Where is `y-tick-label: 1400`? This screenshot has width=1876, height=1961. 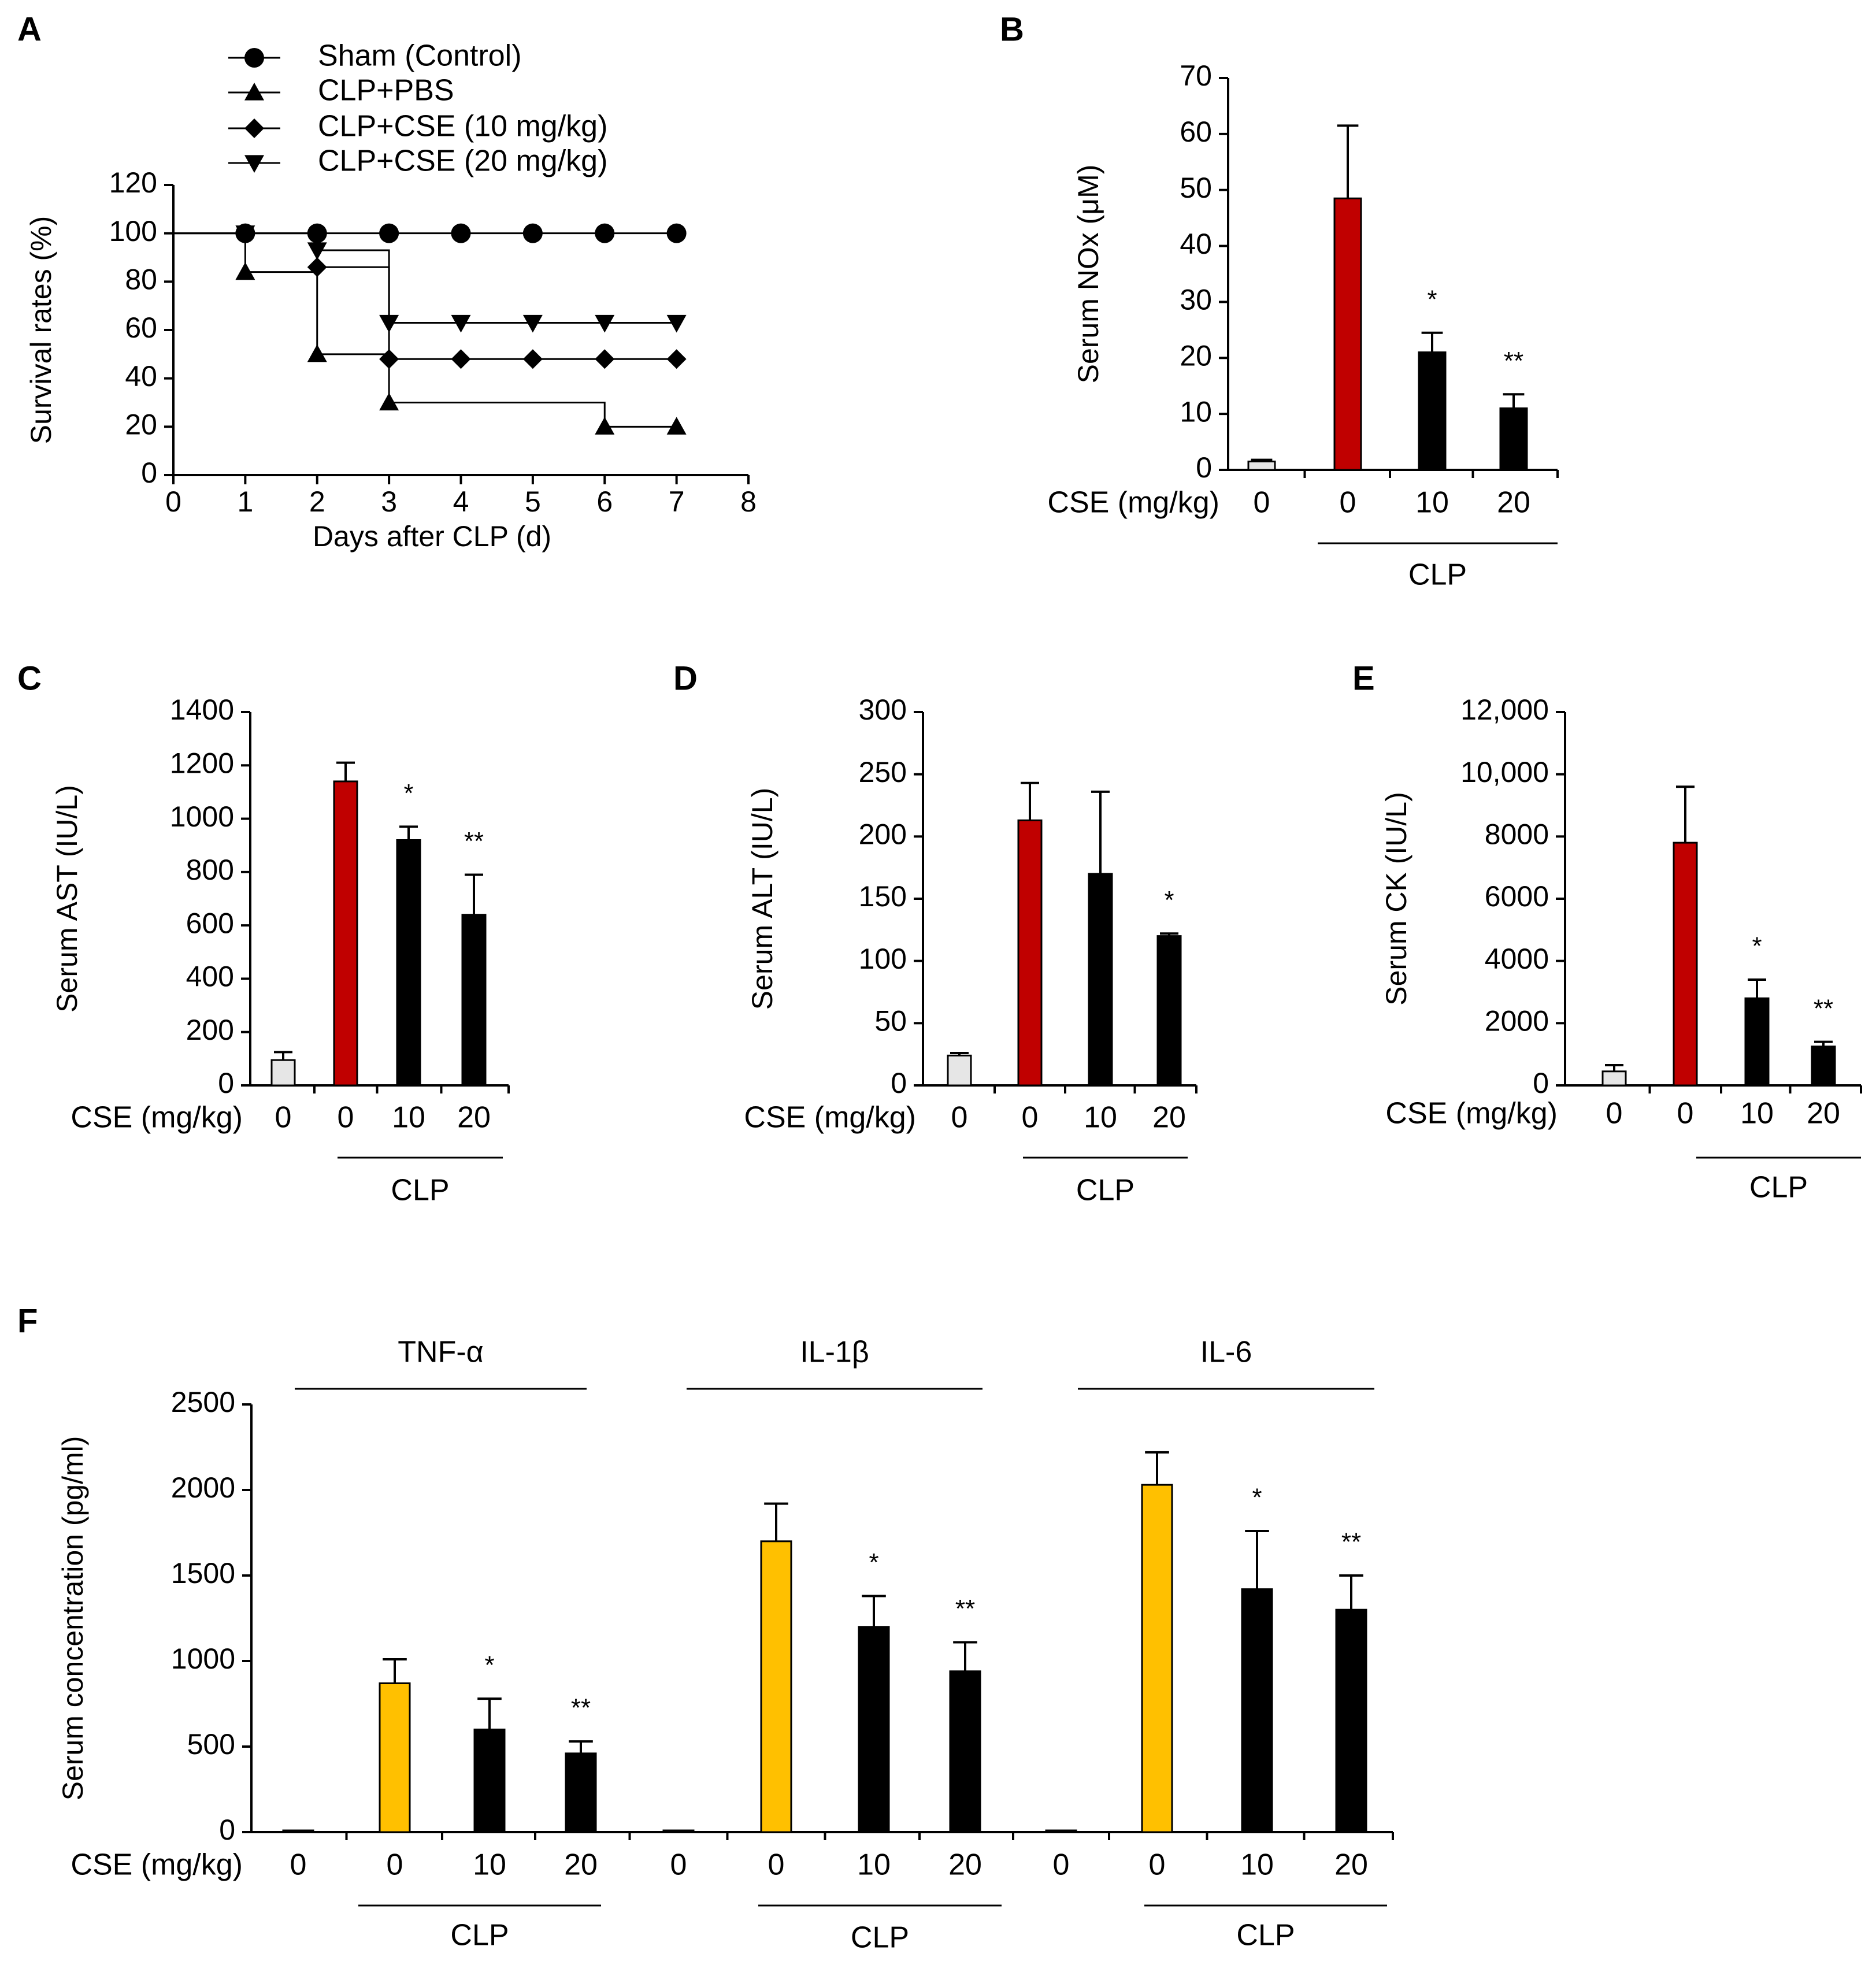
y-tick-label: 1400 is located at coordinates (202, 710).